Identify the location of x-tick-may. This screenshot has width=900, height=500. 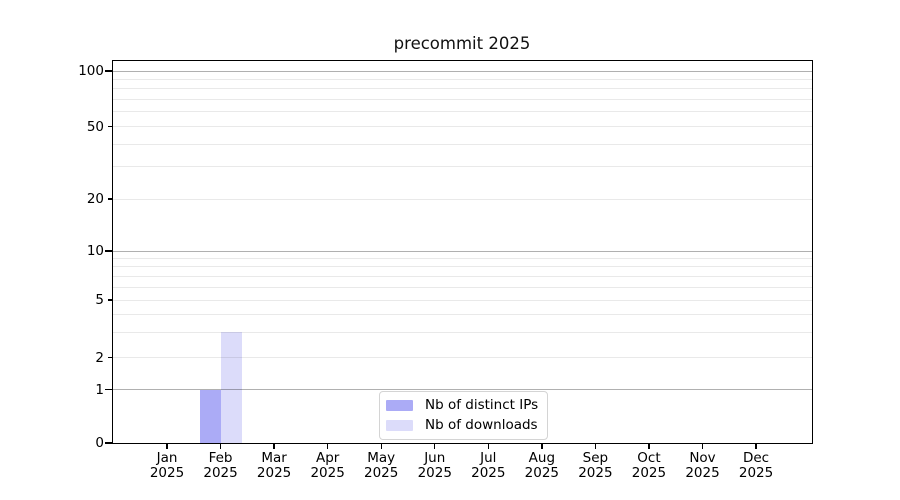
(381, 446).